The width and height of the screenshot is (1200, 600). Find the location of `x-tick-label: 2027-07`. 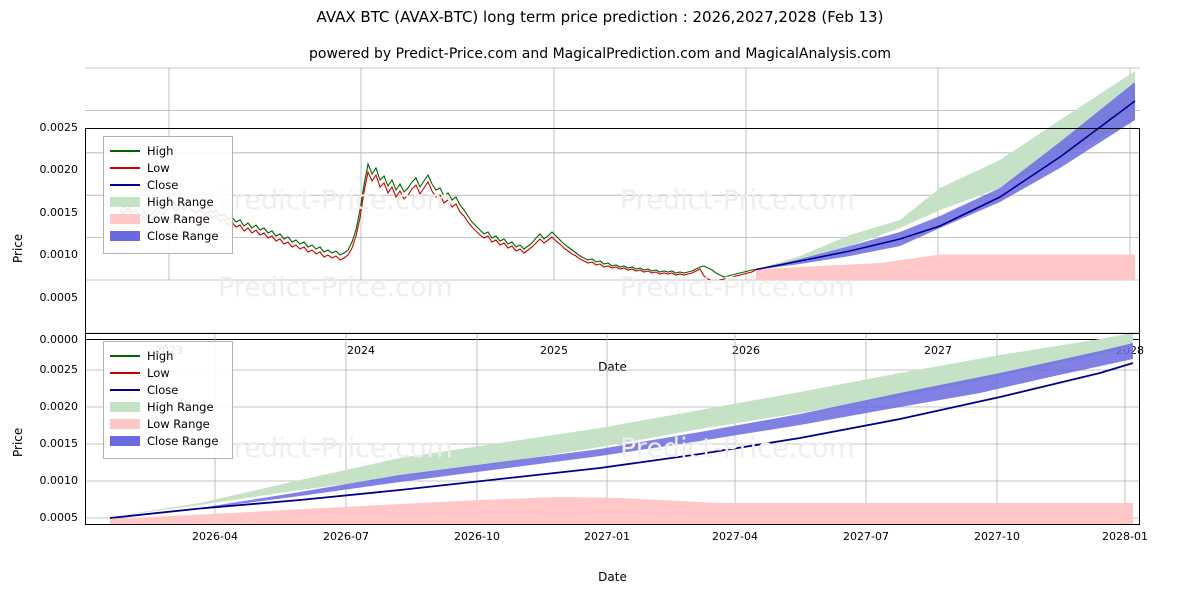

x-tick-label: 2027-07 is located at coordinates (866, 536).